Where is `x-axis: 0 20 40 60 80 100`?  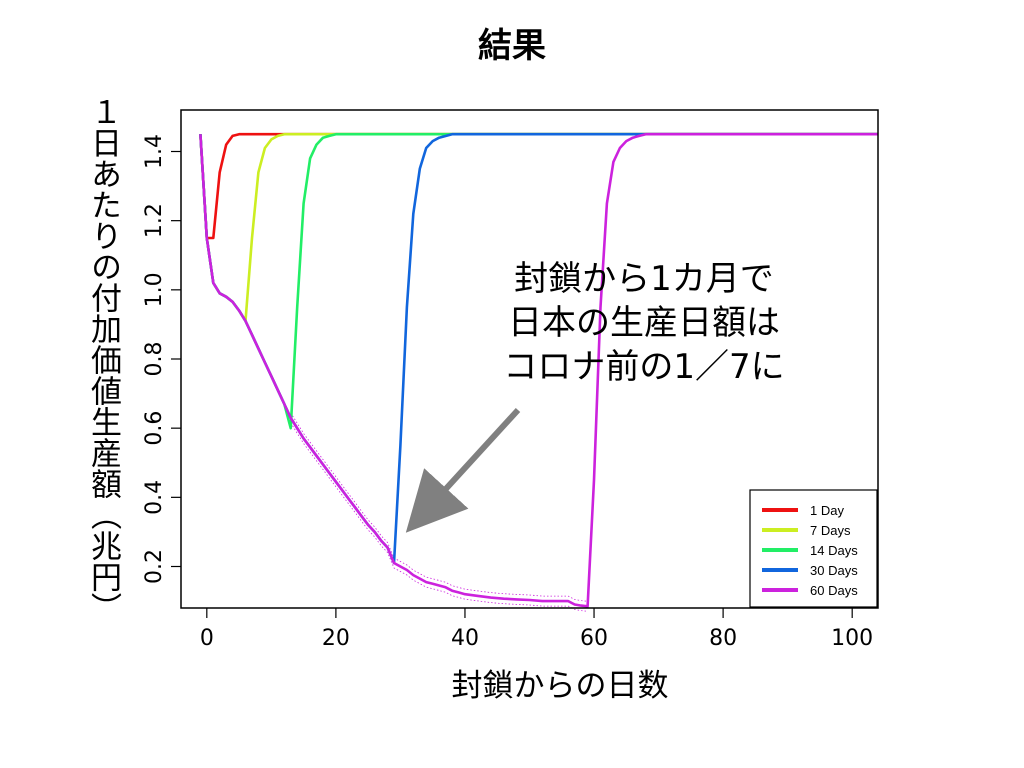
x-axis: 0 20 40 60 80 100 is located at coordinates (536, 629).